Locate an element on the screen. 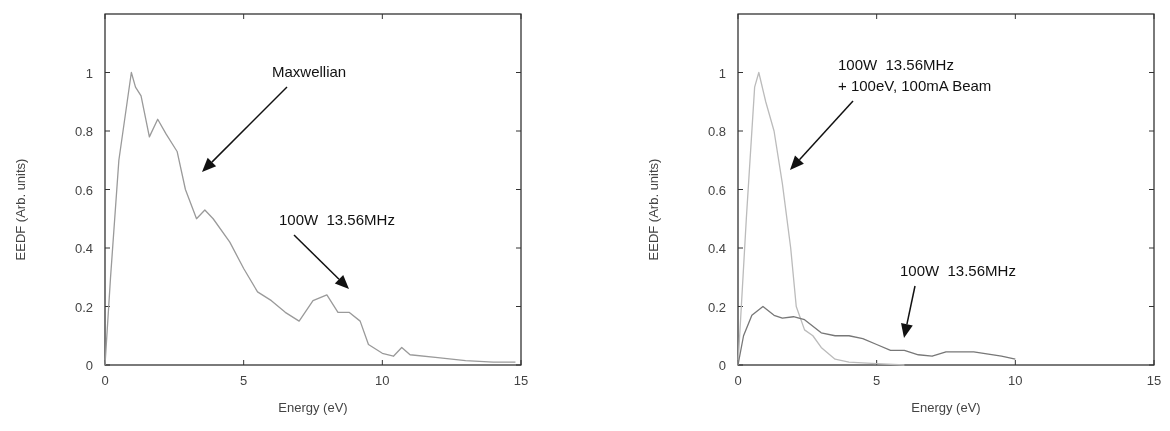  line-series is located at coordinates (876, 335).